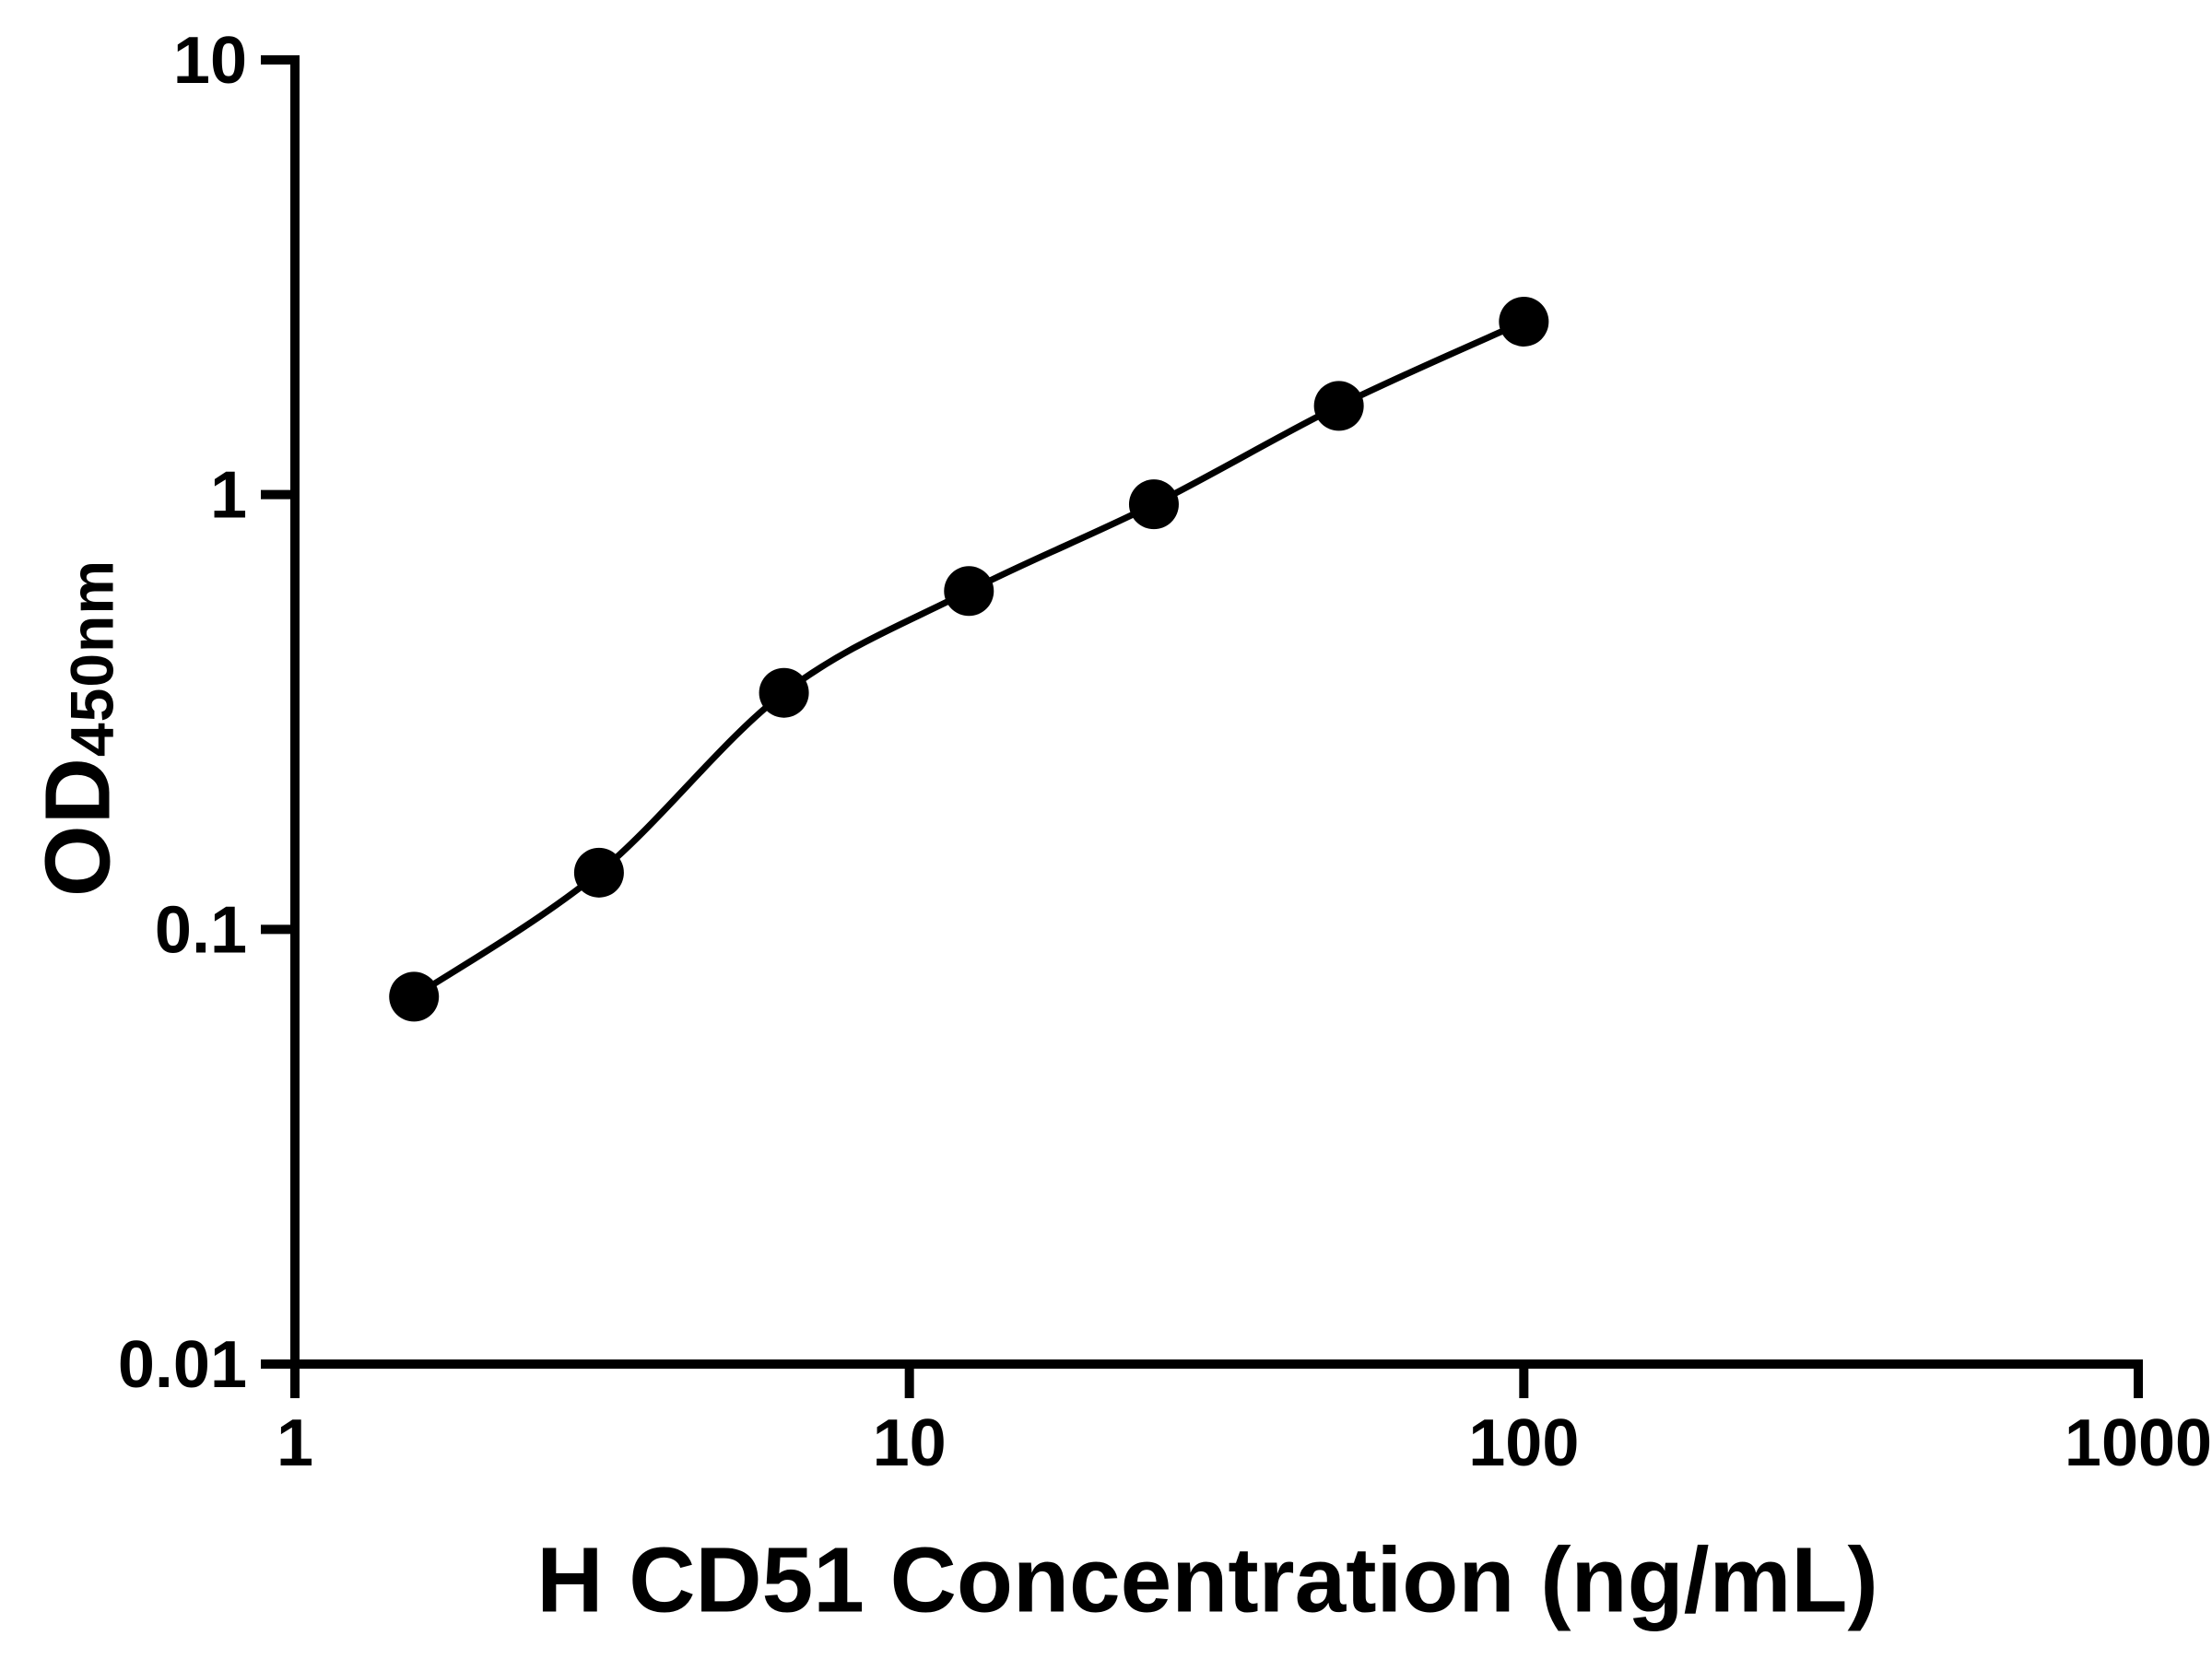  What do you see at coordinates (2138, 1443) in the screenshot?
I see `x-tick-label: 1000` at bounding box center [2138, 1443].